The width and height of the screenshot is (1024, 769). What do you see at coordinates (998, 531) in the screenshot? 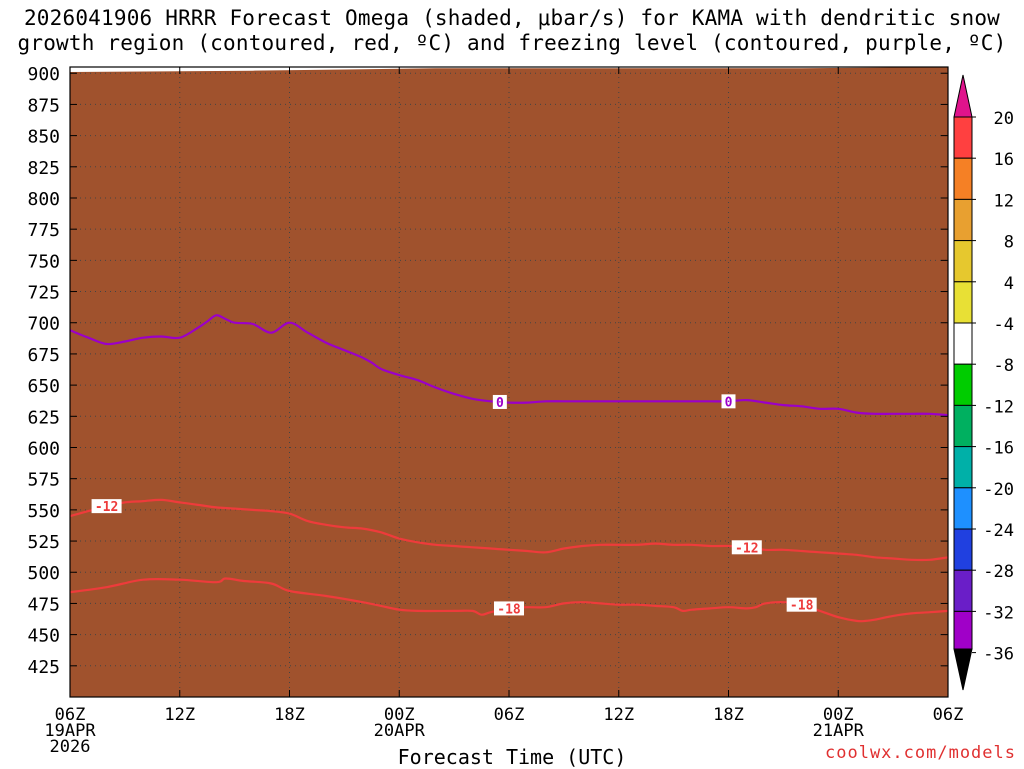
I see `colorbar-label: -24` at bounding box center [998, 531].